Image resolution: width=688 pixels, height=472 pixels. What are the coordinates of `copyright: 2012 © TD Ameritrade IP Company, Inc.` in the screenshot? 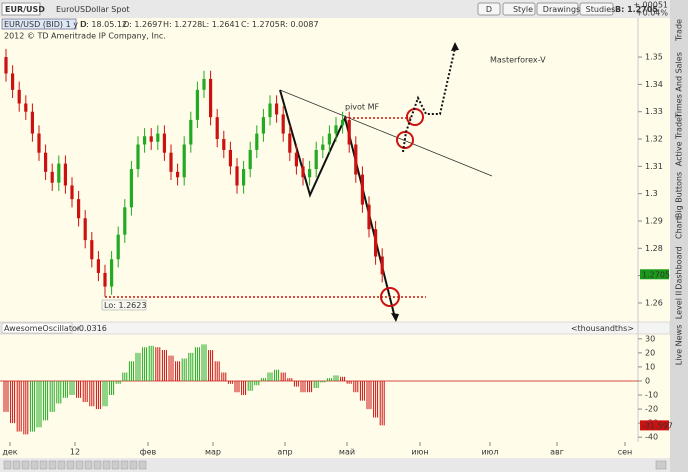 It's located at (85, 36).